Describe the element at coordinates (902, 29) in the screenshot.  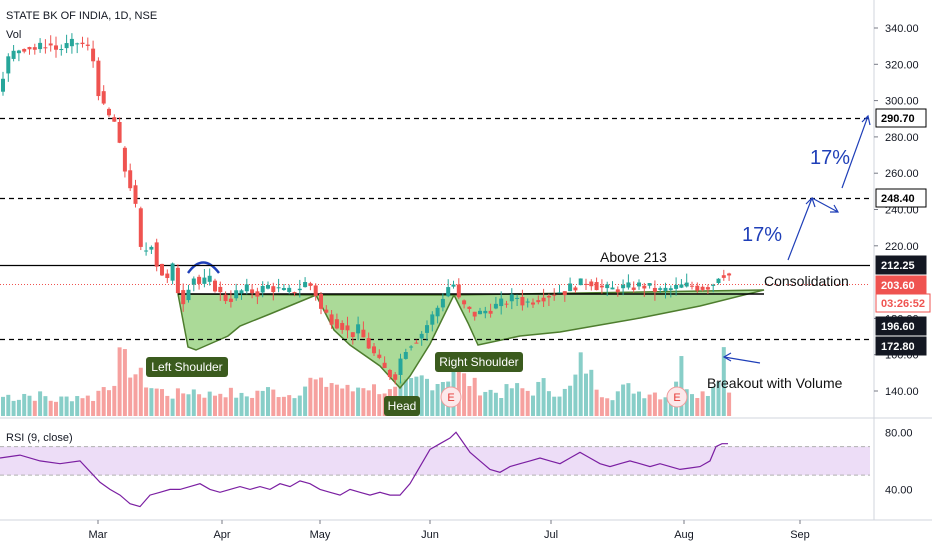
I see `price-tick-label: 340.00` at that location.